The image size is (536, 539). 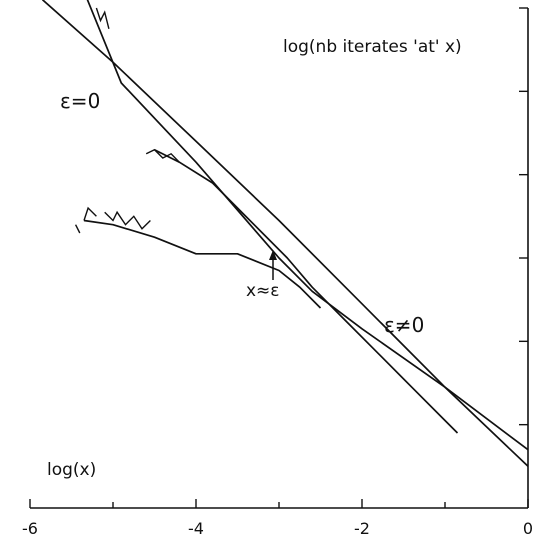 I want to click on x-axis-label: log(x), so click(x=71, y=470).